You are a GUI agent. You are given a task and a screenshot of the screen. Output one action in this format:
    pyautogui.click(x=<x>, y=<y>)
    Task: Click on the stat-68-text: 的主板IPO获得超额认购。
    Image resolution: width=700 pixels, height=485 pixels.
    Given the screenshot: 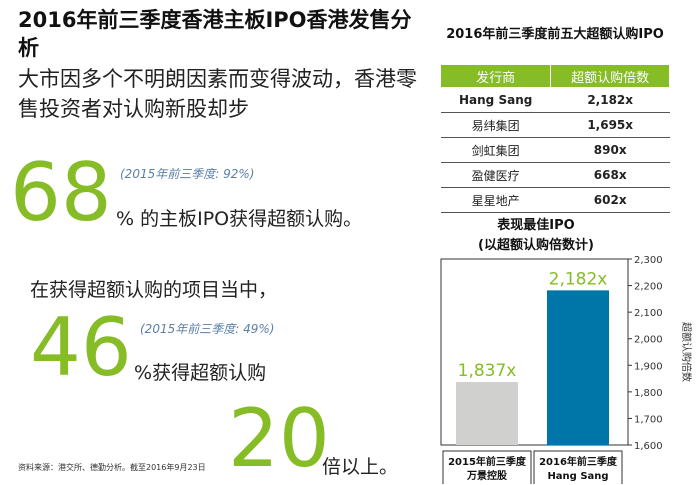 What is the action you would take?
    pyautogui.click(x=248, y=219)
    